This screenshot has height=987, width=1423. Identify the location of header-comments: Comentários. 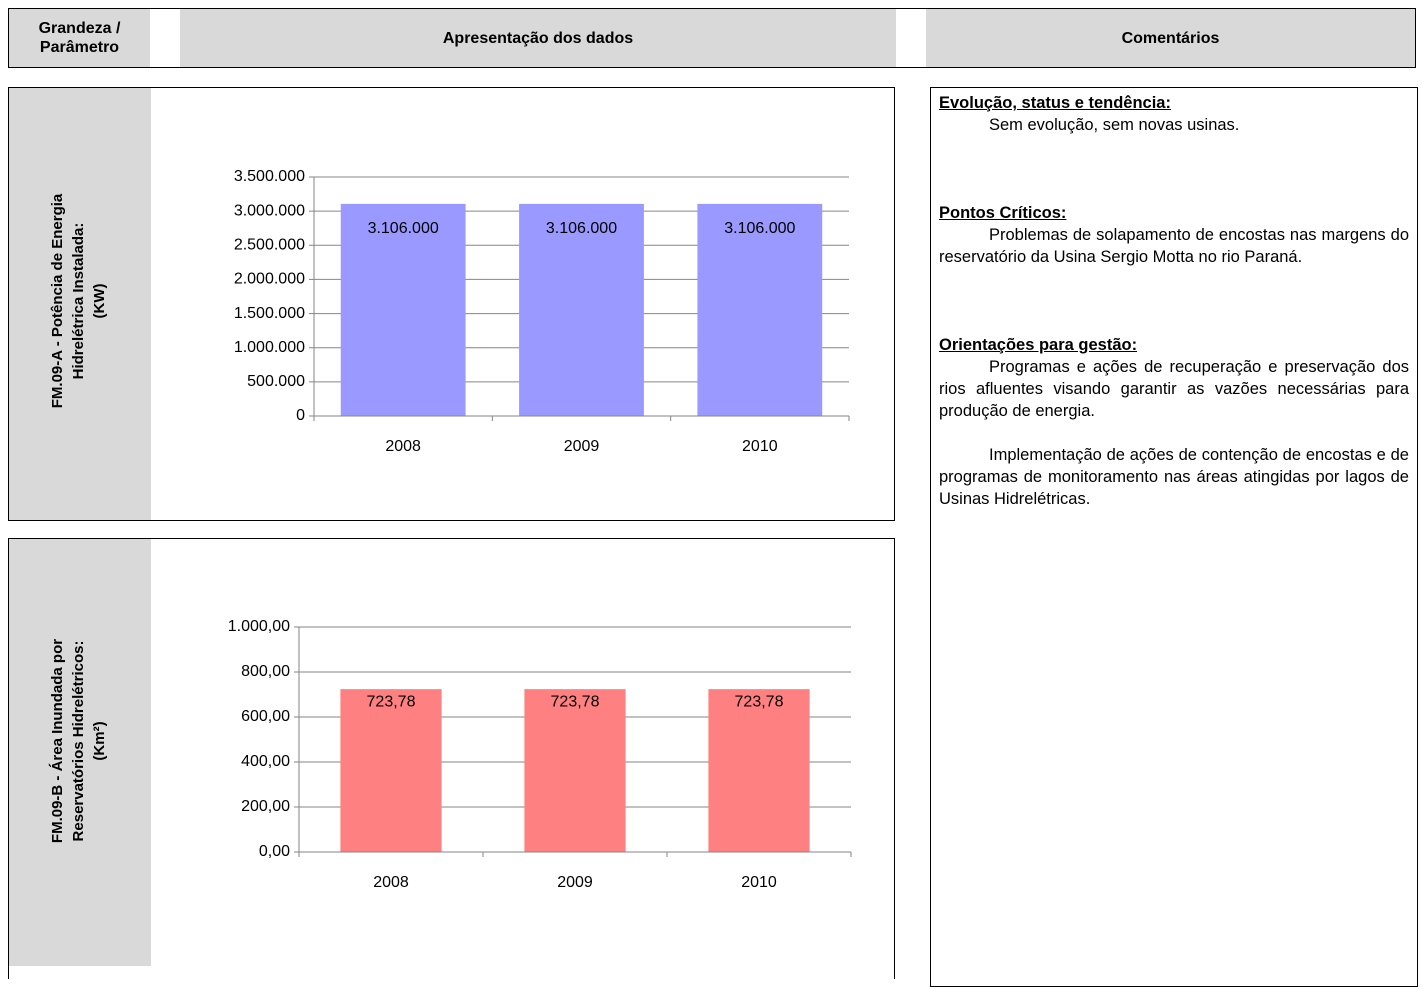
(1170, 38).